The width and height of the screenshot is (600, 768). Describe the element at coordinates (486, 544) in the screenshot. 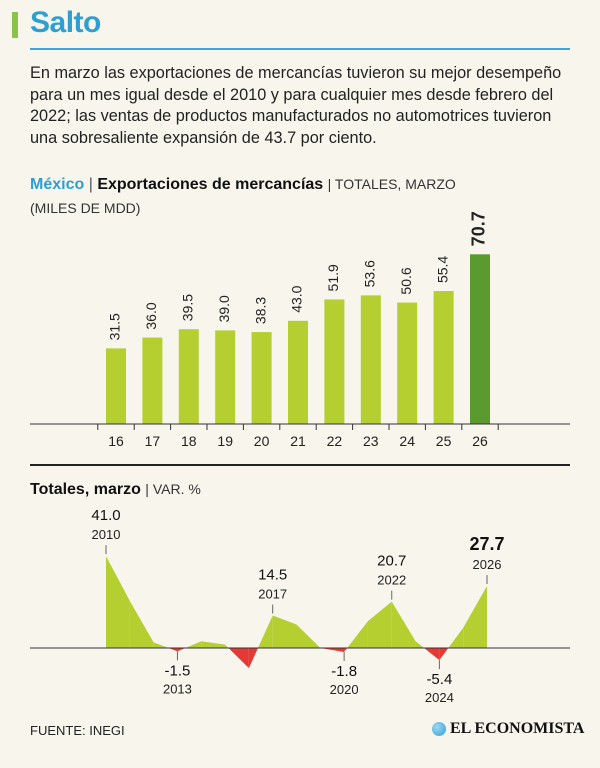

I see `annotation-value-2026: 27.7` at that location.